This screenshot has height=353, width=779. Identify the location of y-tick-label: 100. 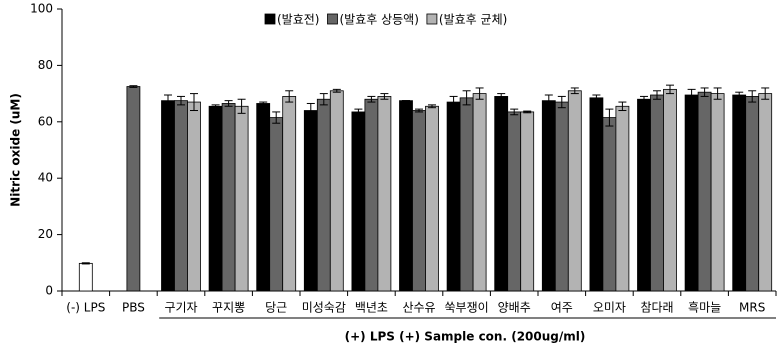
(41, 9).